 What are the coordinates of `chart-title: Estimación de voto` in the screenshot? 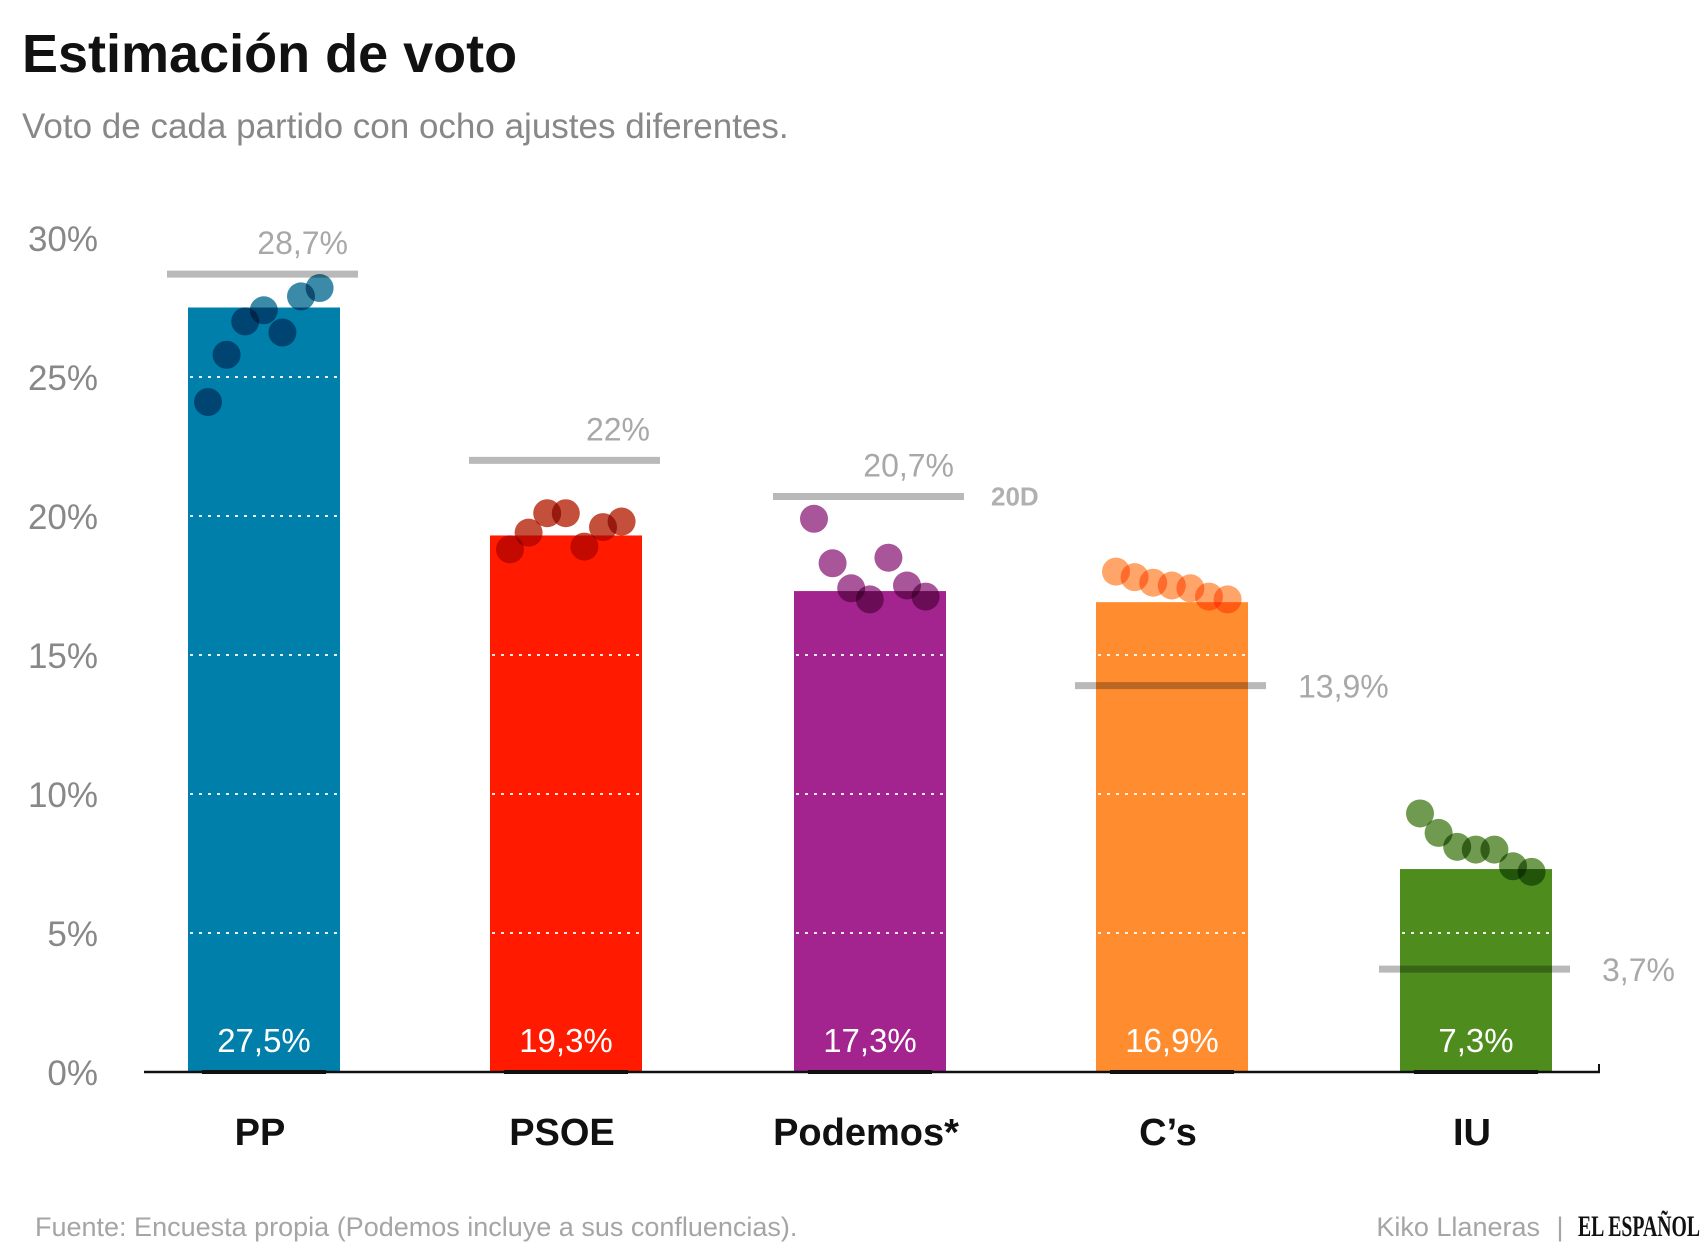 It's located at (269, 54).